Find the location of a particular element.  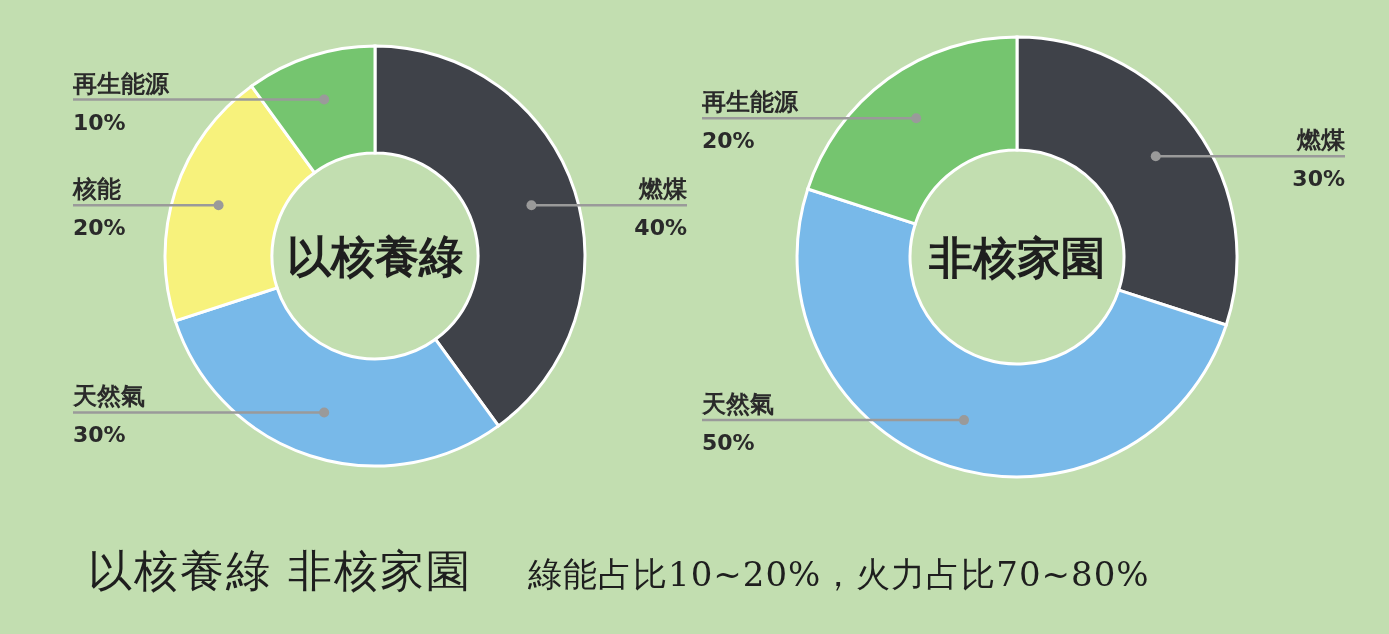

text: 非核家園 is located at coordinates (1016, 257).